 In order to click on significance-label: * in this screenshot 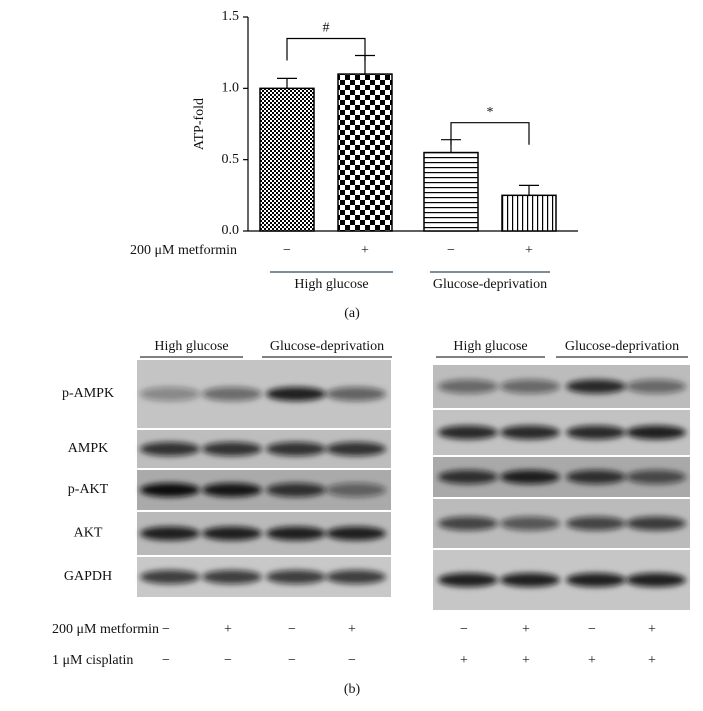, I will do `click(490, 112)`.